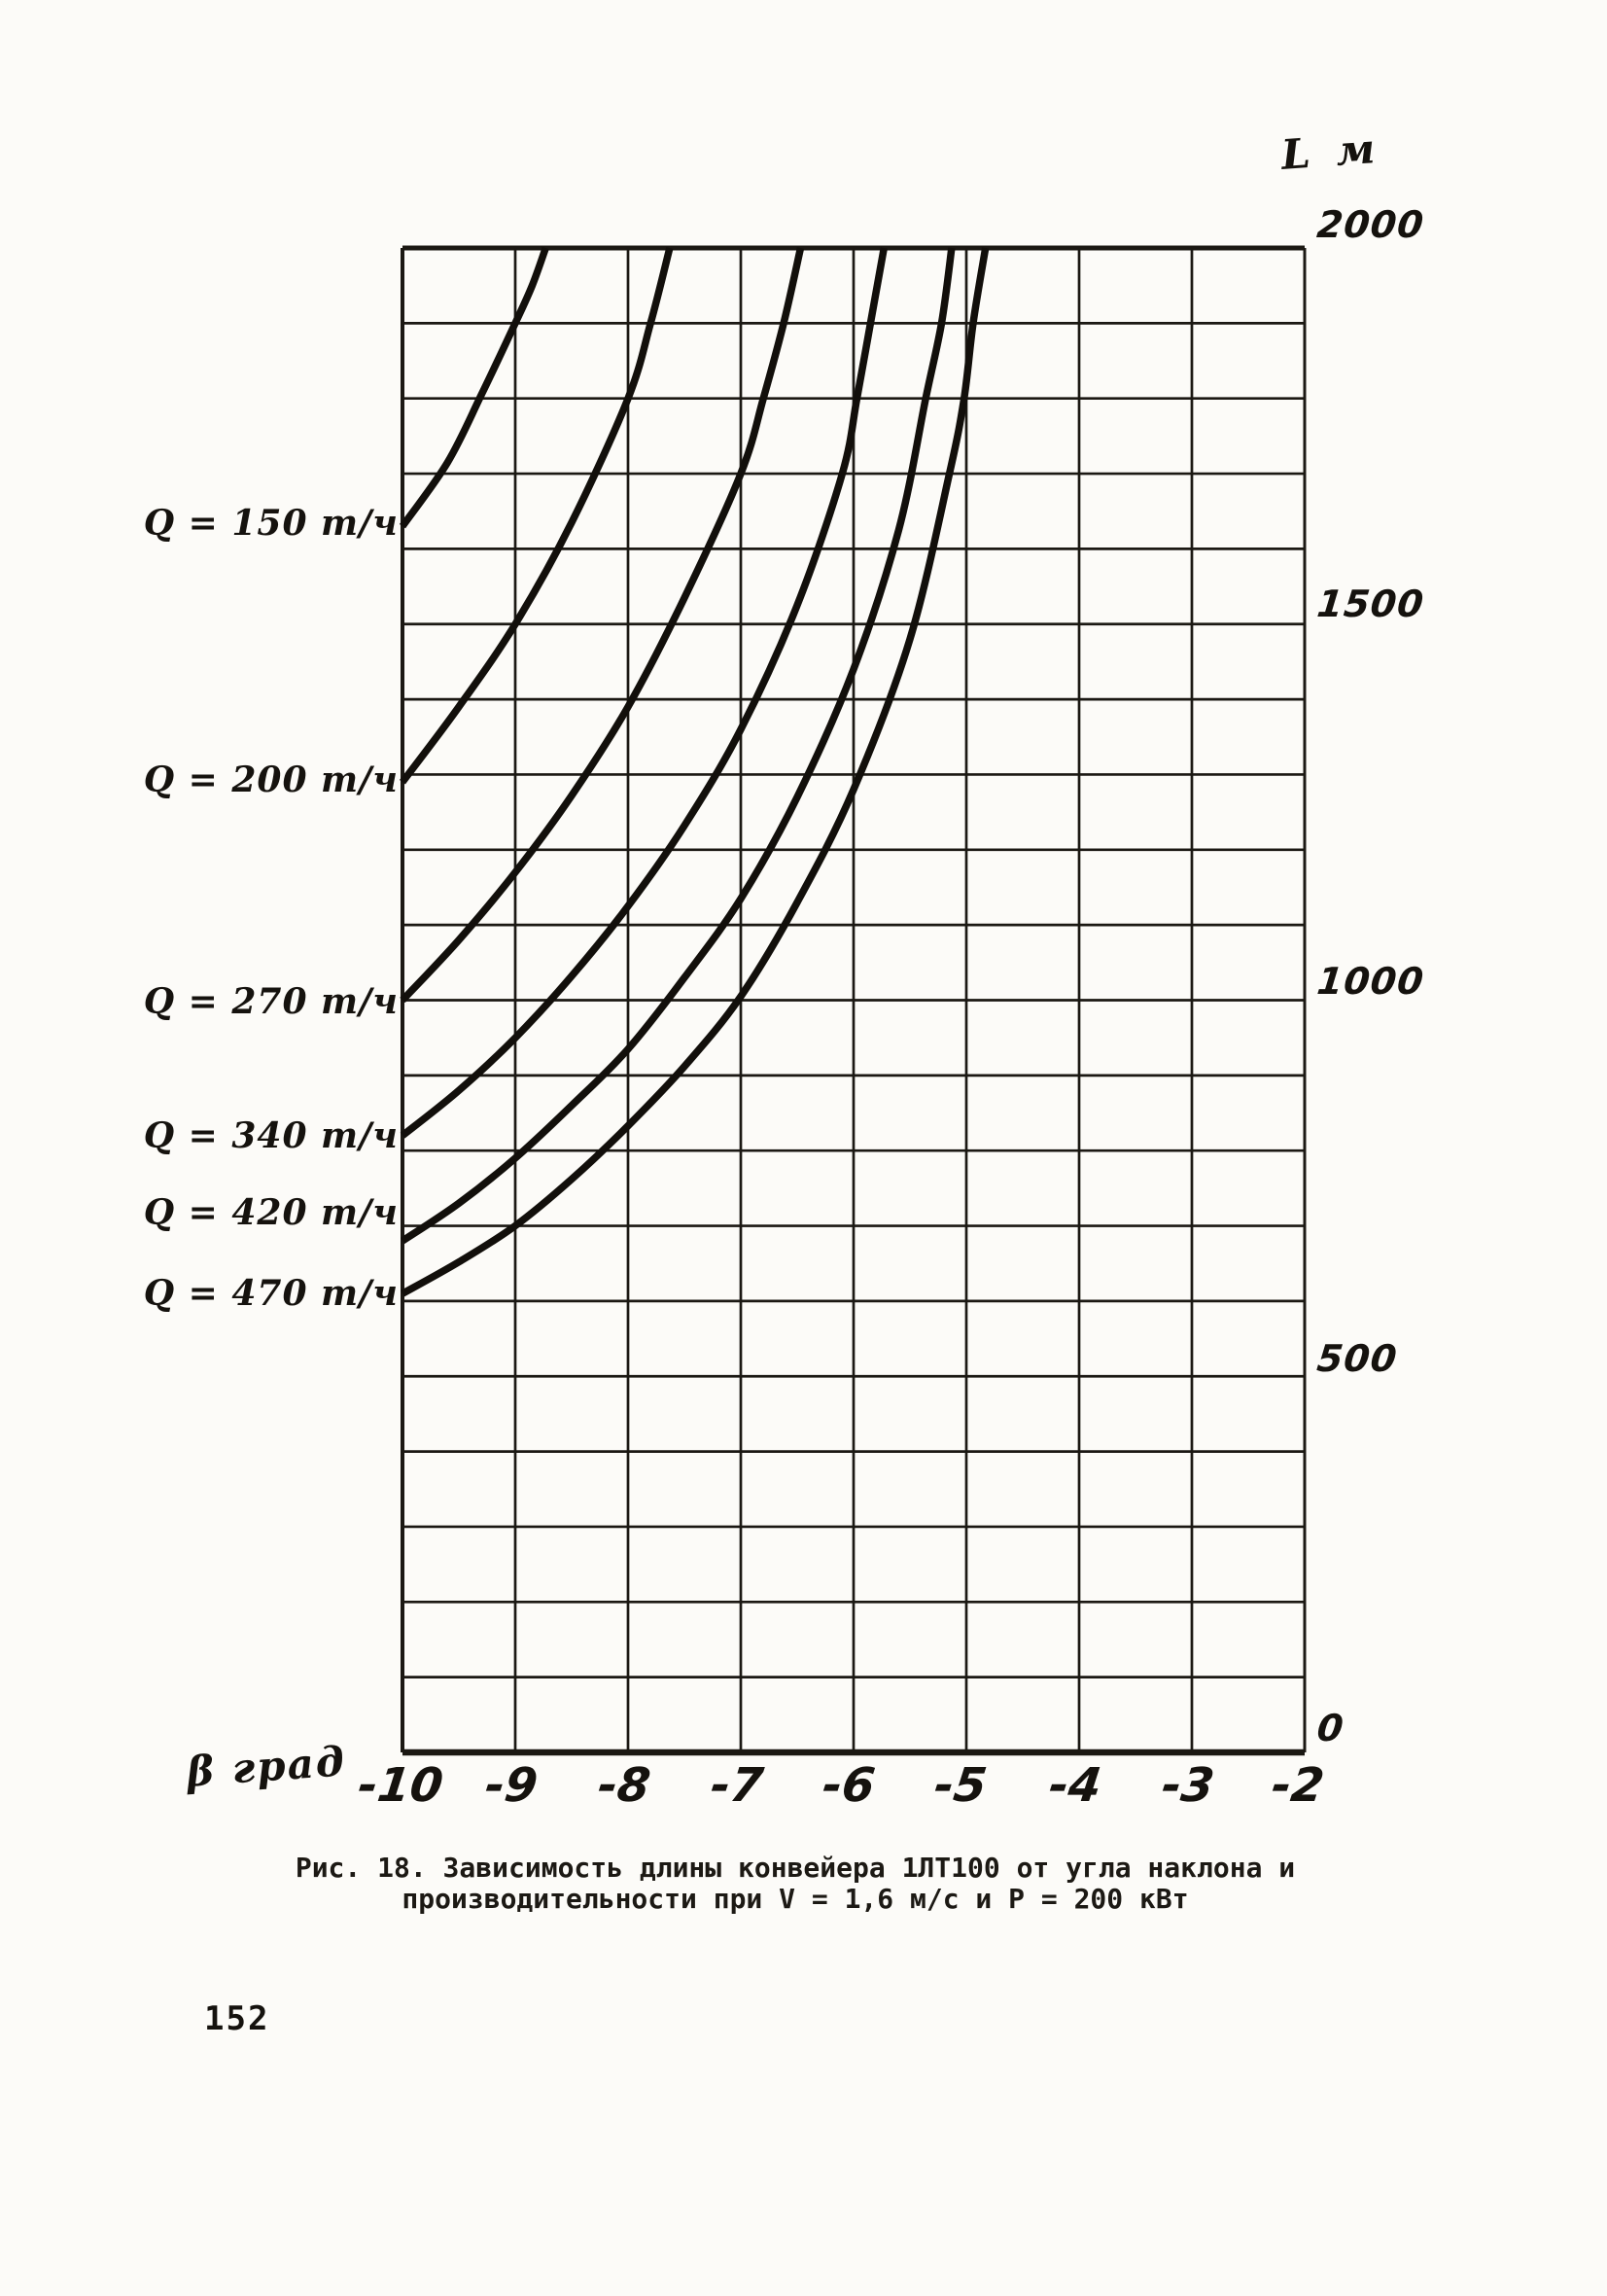  Describe the element at coordinates (271, 524) in the screenshot. I see `curve-label-q150: Q = 150 т/ч` at that location.